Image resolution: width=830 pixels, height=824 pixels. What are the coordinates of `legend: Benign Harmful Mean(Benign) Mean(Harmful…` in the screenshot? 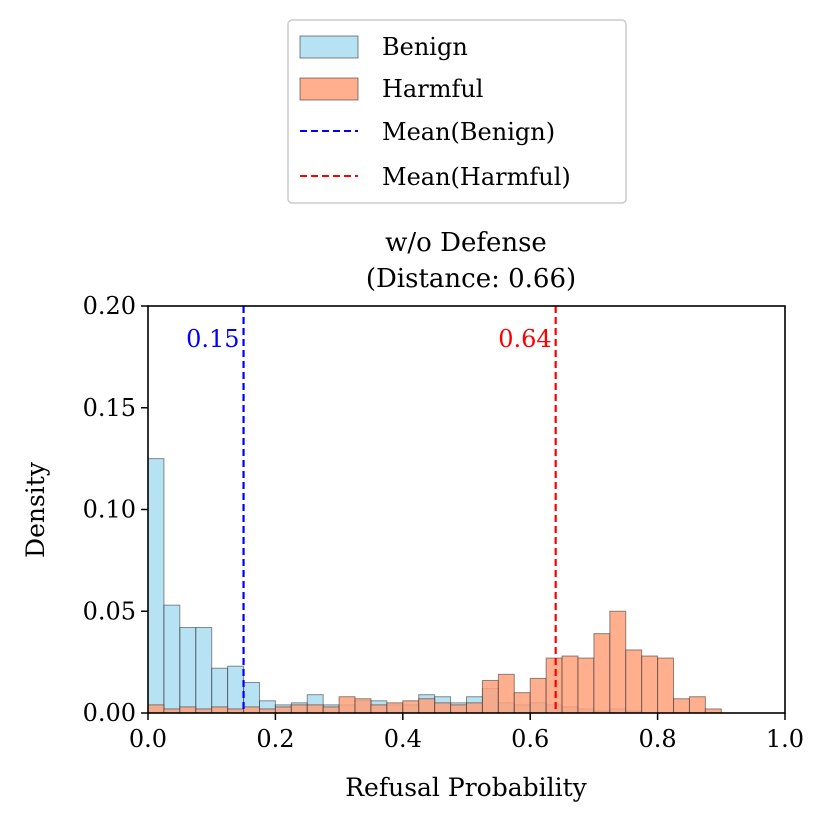 It's located at (457, 111).